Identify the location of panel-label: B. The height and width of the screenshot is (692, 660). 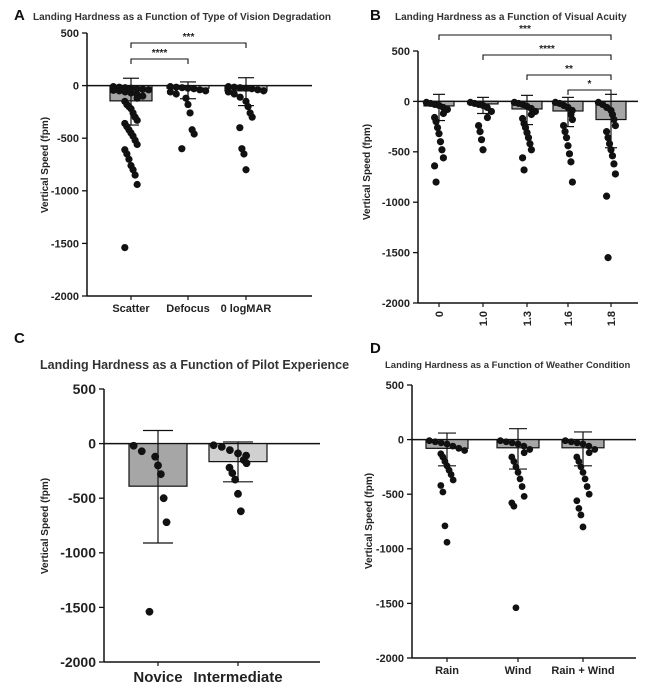
(375, 15).